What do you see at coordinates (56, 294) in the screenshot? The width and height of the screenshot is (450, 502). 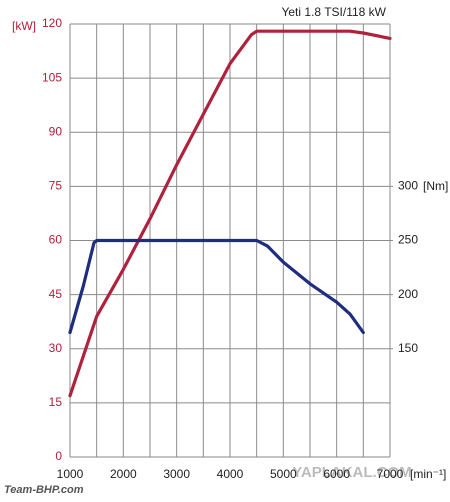 I see `y-tick-label: 45` at bounding box center [56, 294].